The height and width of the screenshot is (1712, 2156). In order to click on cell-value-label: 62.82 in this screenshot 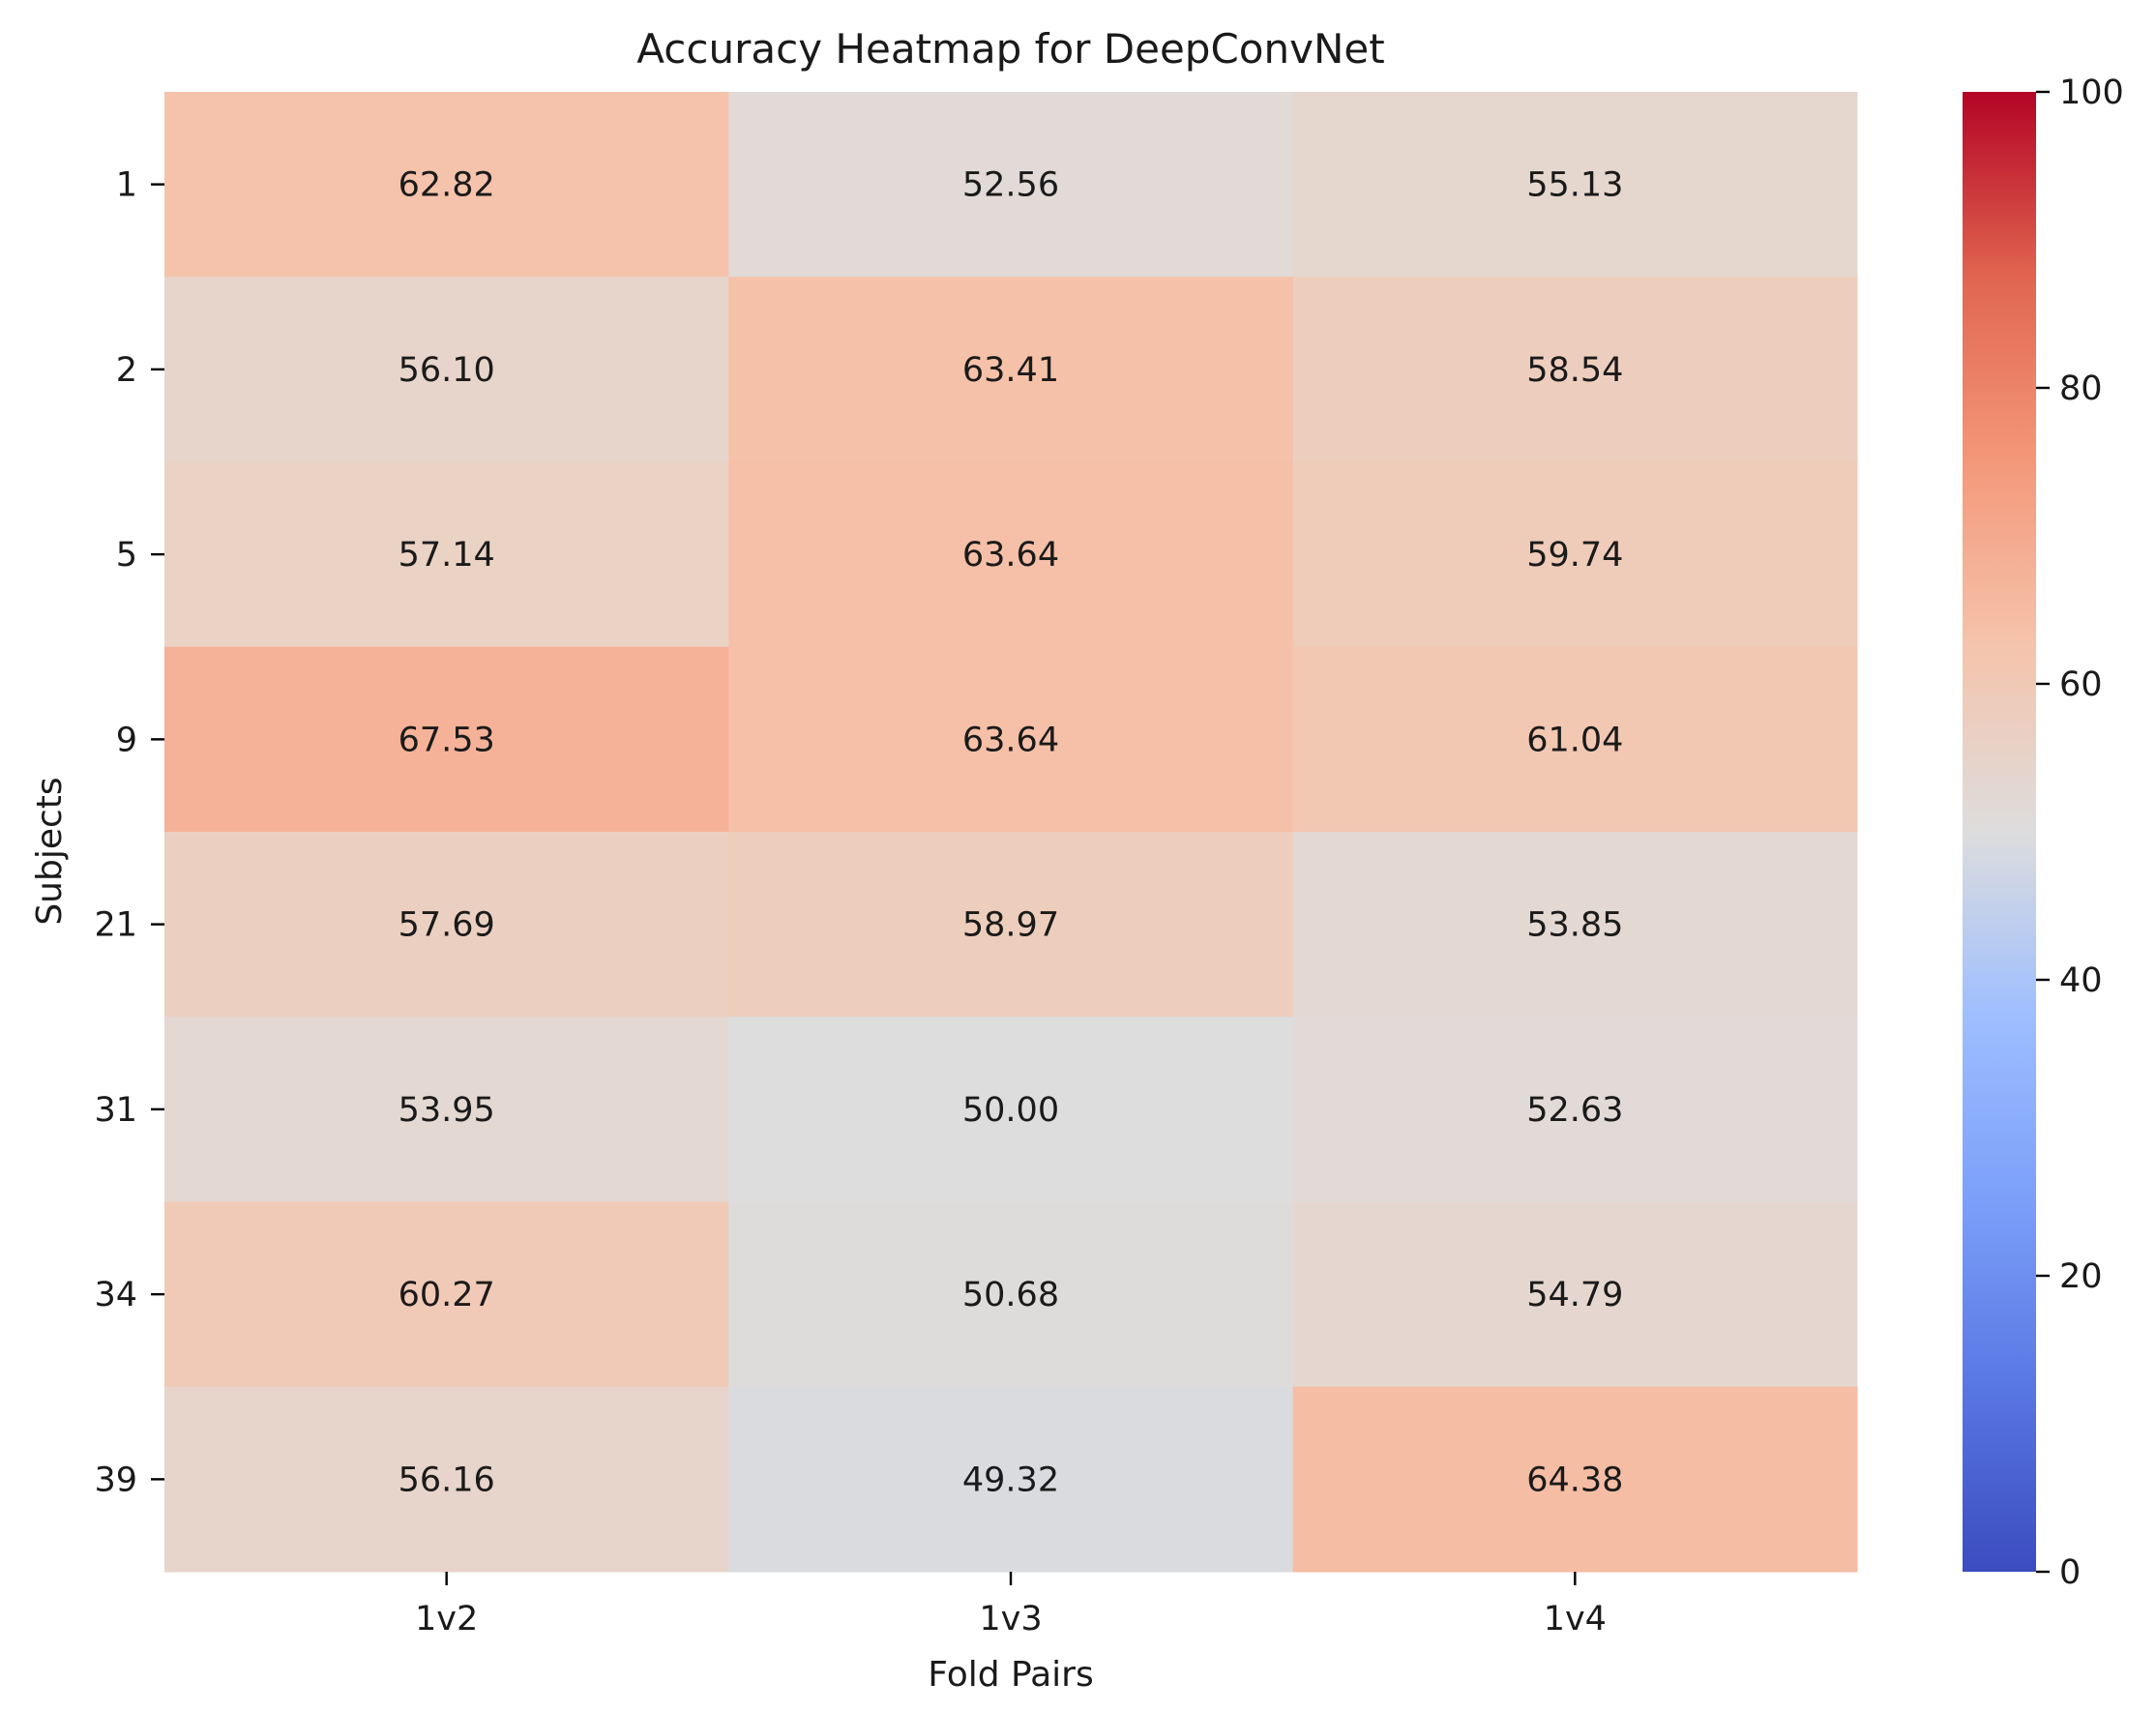, I will do `click(447, 185)`.